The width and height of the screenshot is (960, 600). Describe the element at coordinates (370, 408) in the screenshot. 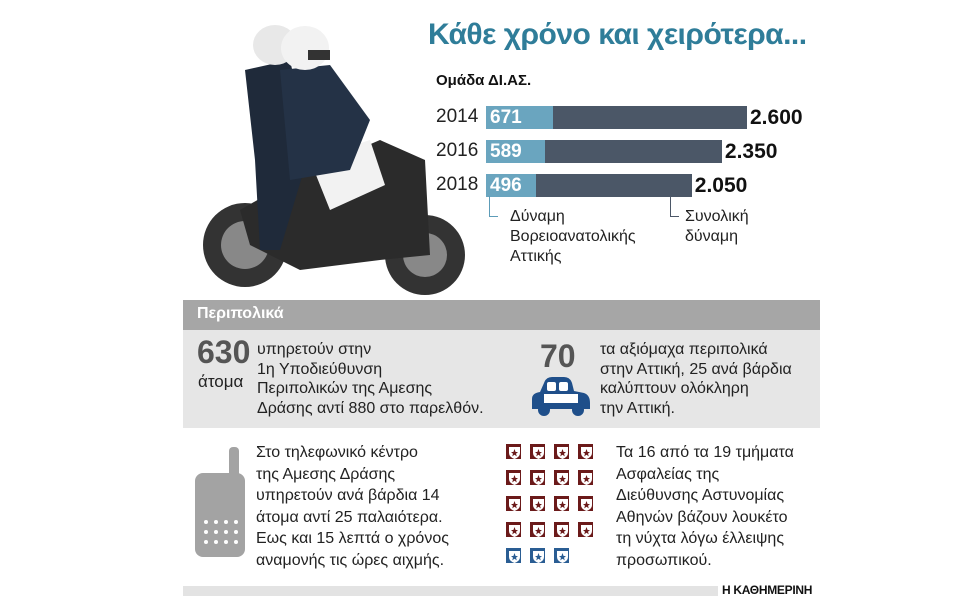

I see `text-line: Δράσης αντί 880 στο παρελθόν.` at that location.